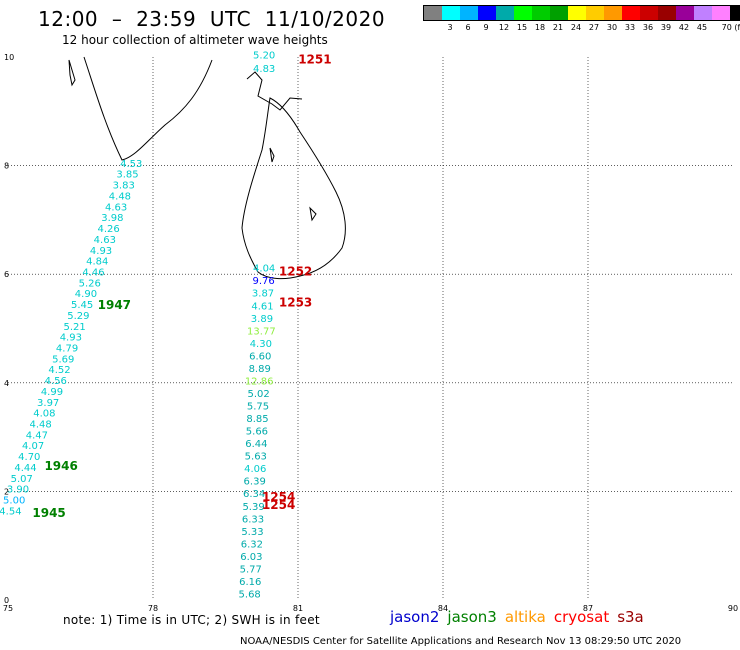  I want to click on wave-height-value: 5.33, so click(252, 532).